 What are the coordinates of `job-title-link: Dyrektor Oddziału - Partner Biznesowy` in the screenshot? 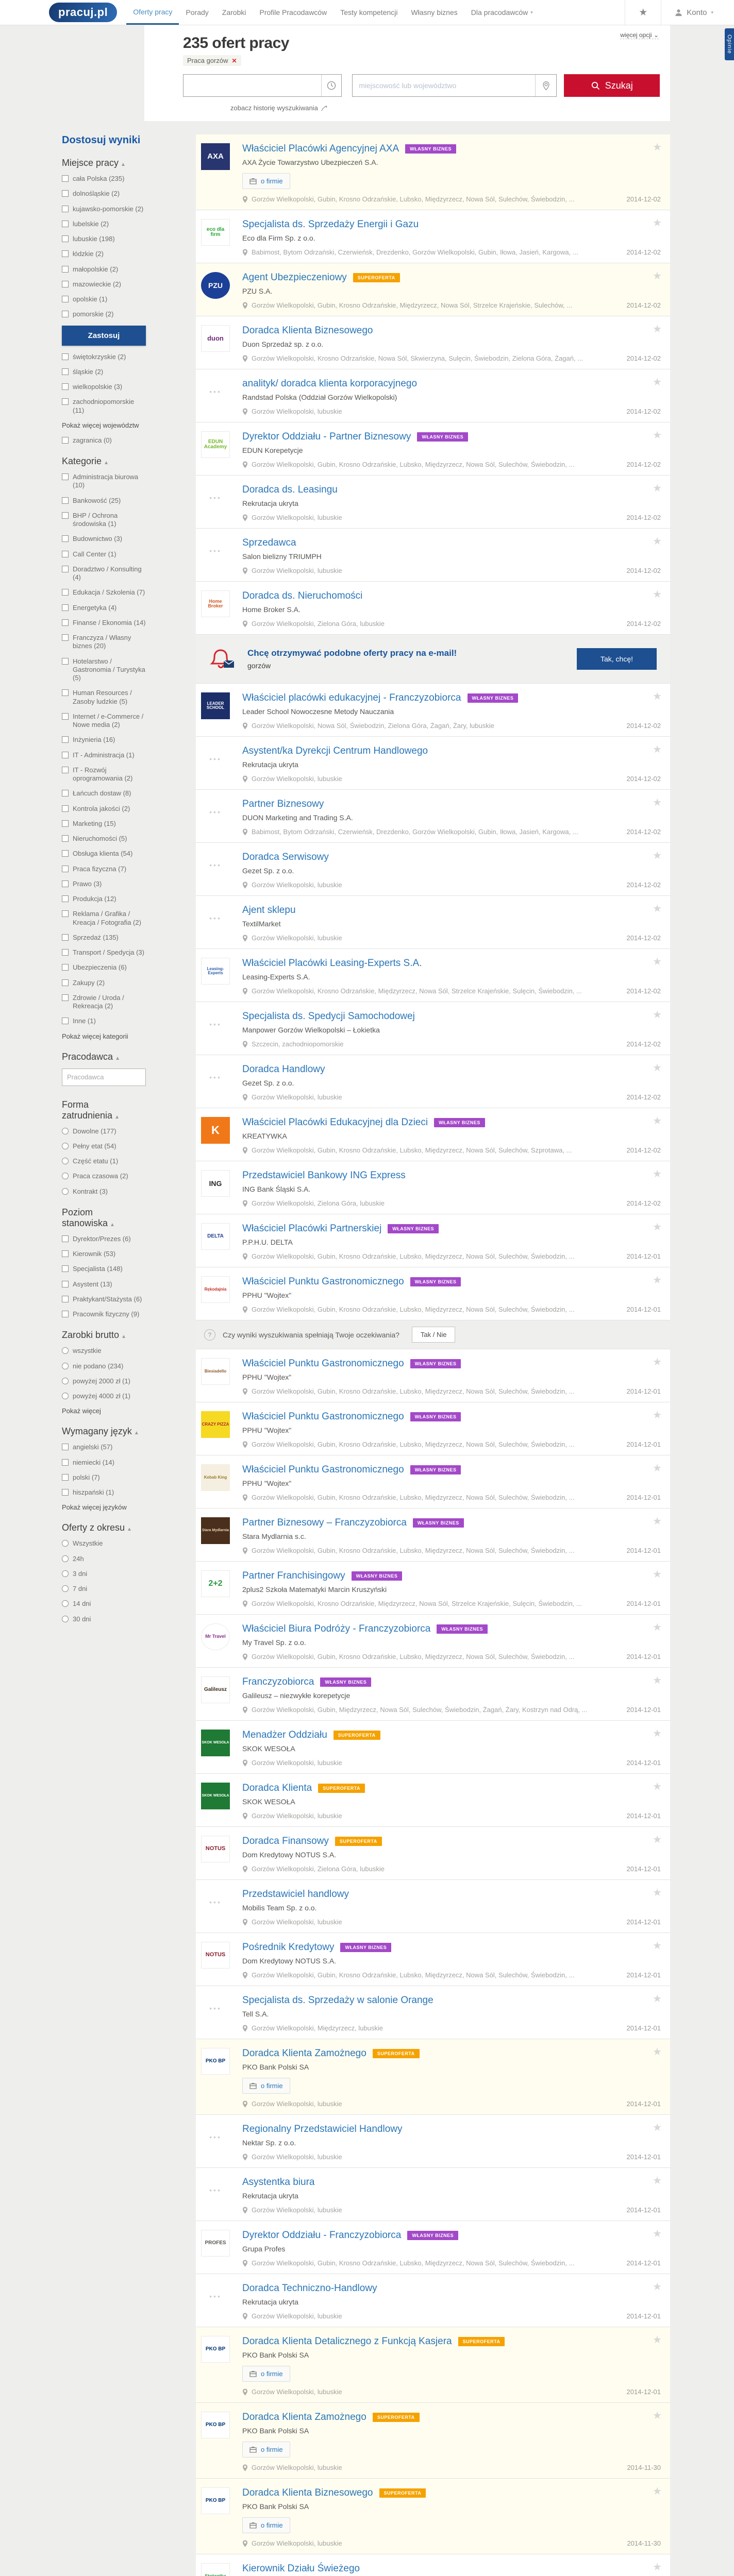 It's located at (326, 436).